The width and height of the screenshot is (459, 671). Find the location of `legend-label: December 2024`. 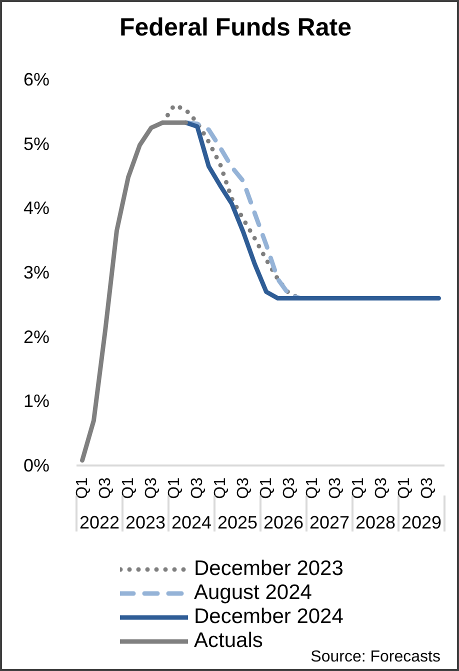

legend-label: December 2024 is located at coordinates (269, 617).